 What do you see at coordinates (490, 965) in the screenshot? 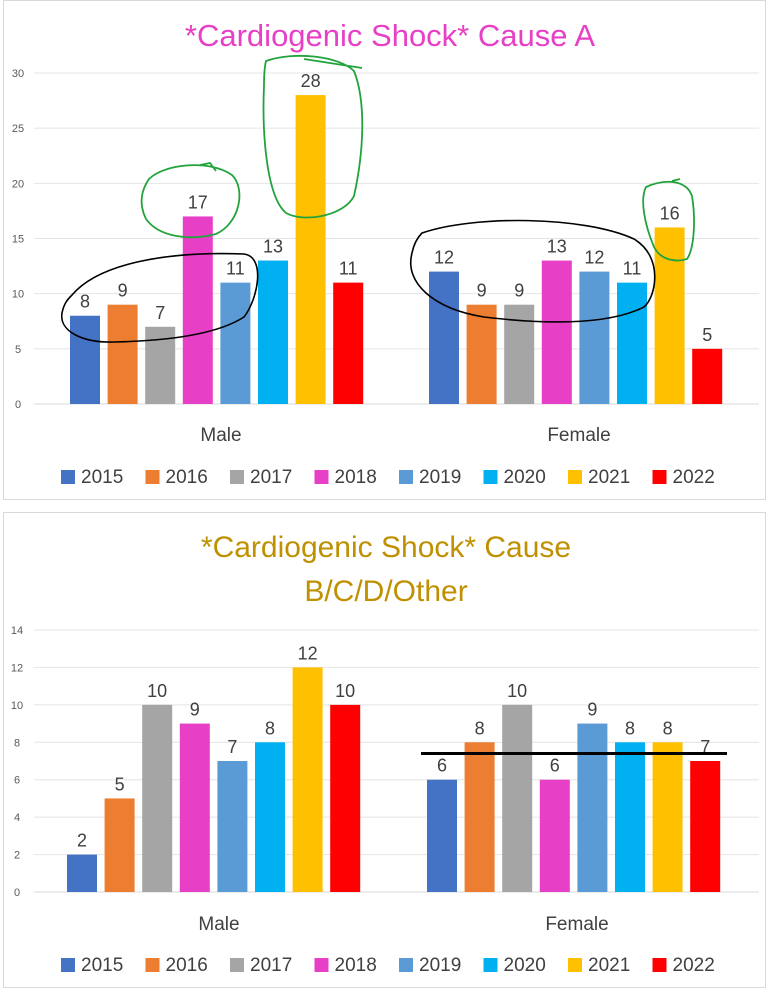
I see `legend-swatch-2020` at bounding box center [490, 965].